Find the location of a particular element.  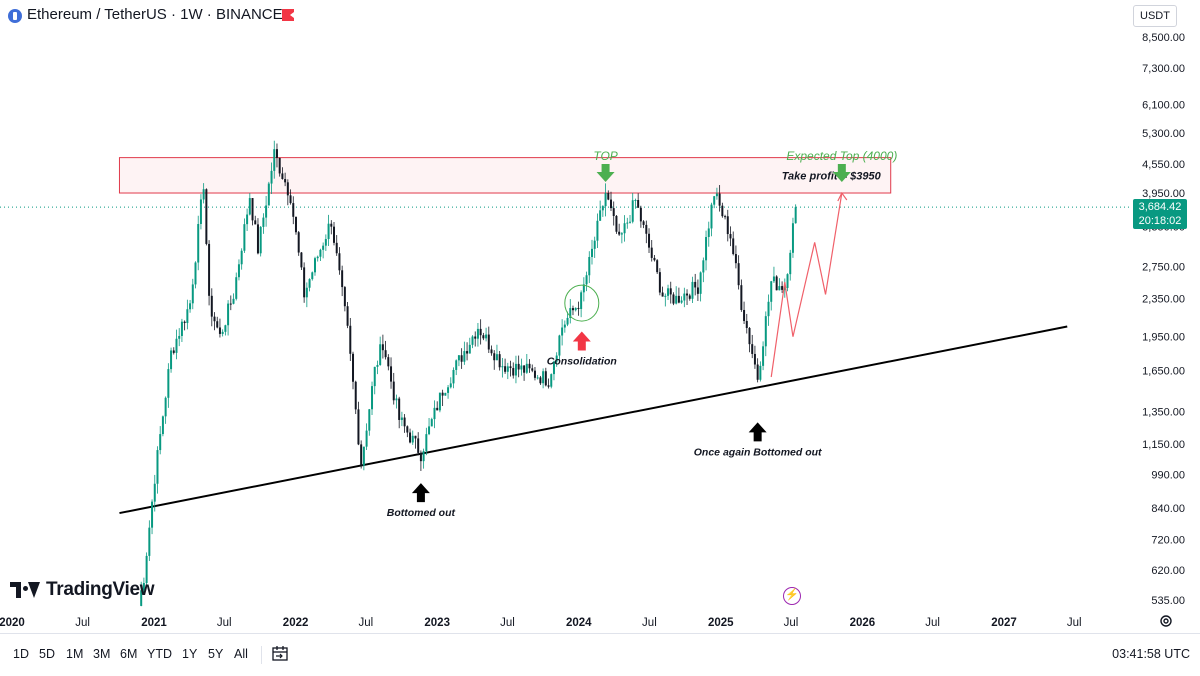

consolidation-circle is located at coordinates (582, 303).